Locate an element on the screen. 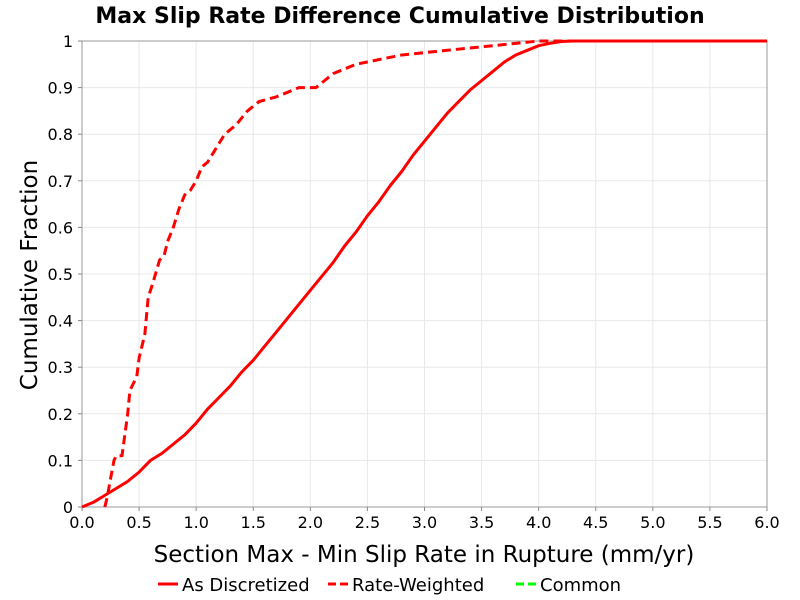 The width and height of the screenshot is (800, 600). x-tick-label: 1.0 is located at coordinates (195, 522).